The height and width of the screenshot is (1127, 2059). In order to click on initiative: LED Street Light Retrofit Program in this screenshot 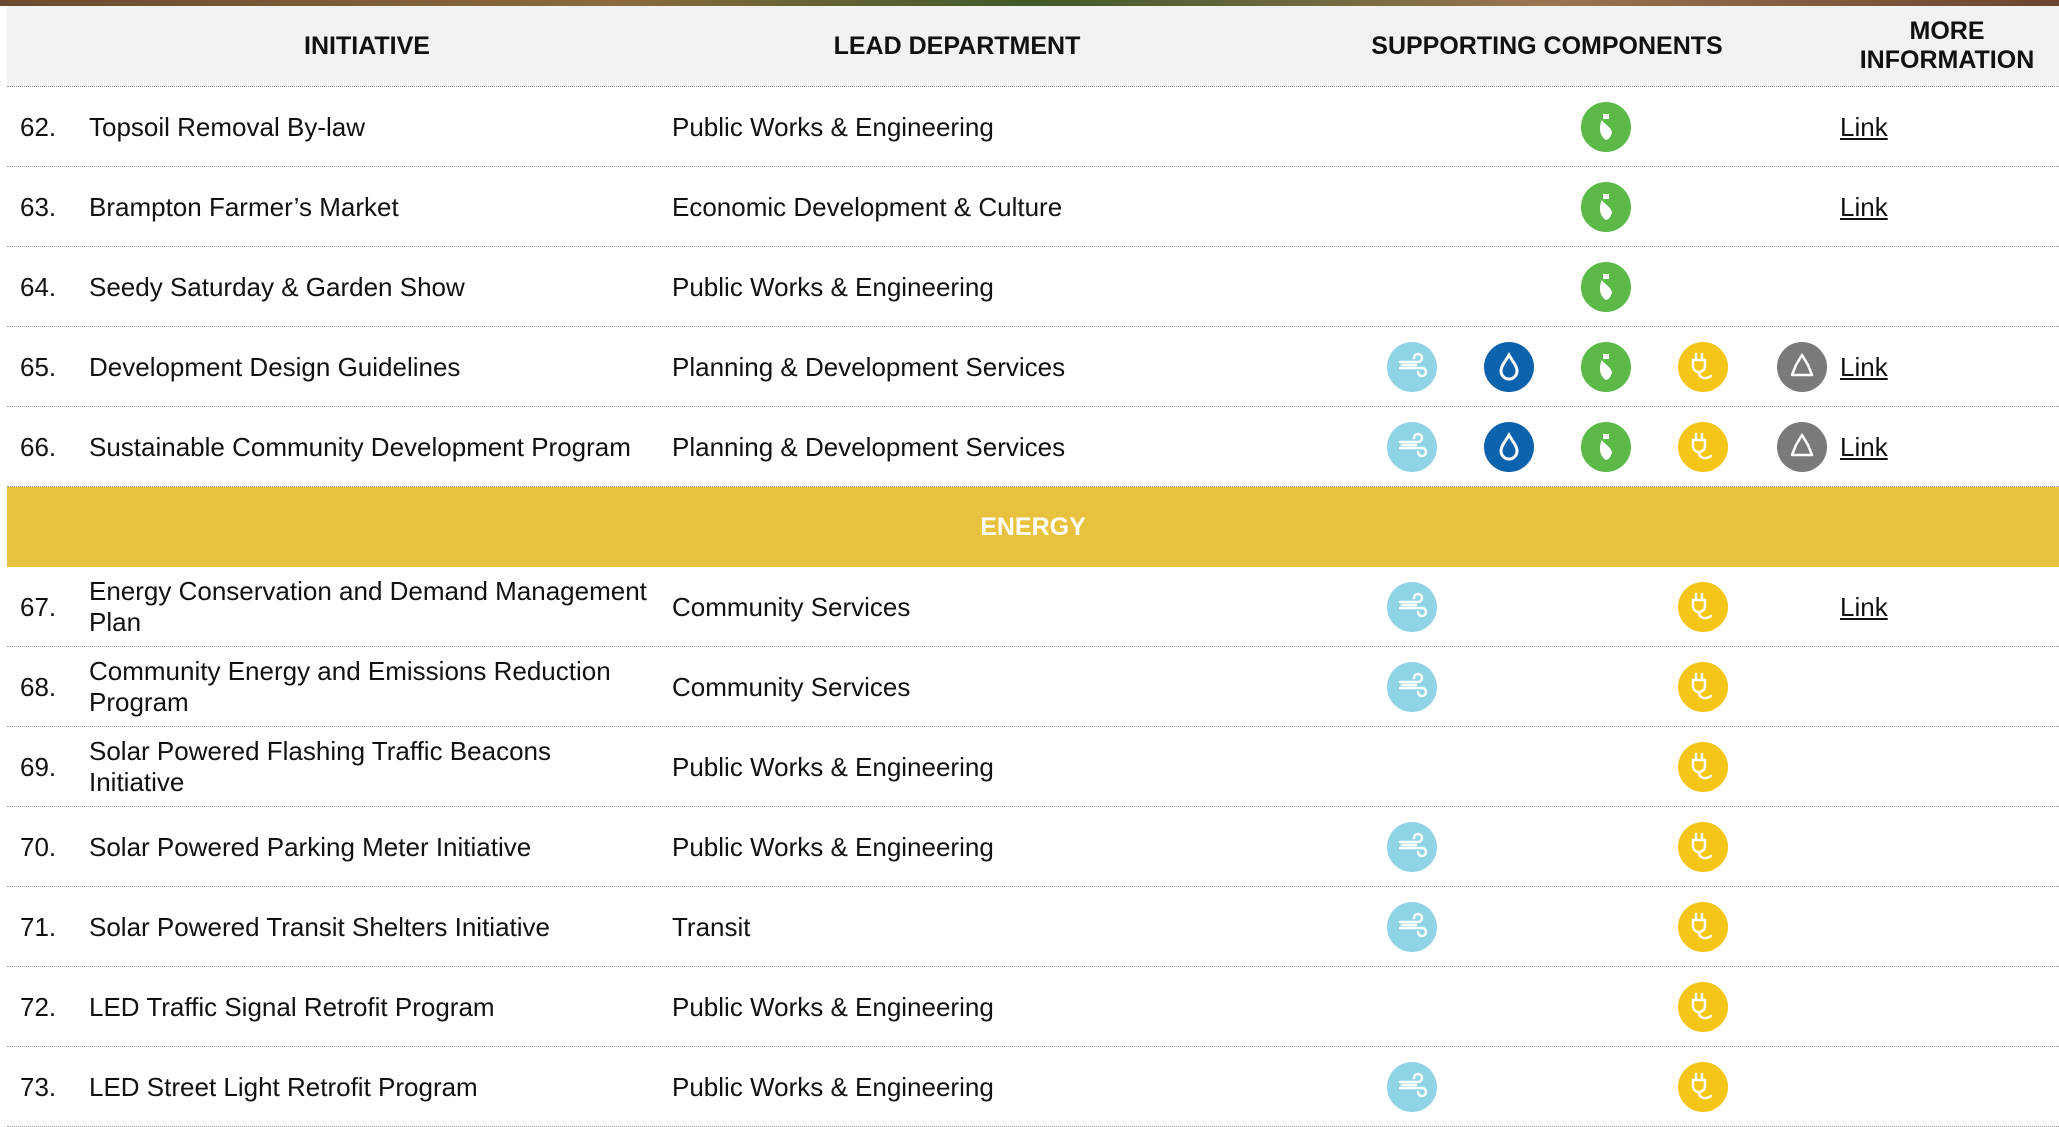, I will do `click(283, 1086)`.